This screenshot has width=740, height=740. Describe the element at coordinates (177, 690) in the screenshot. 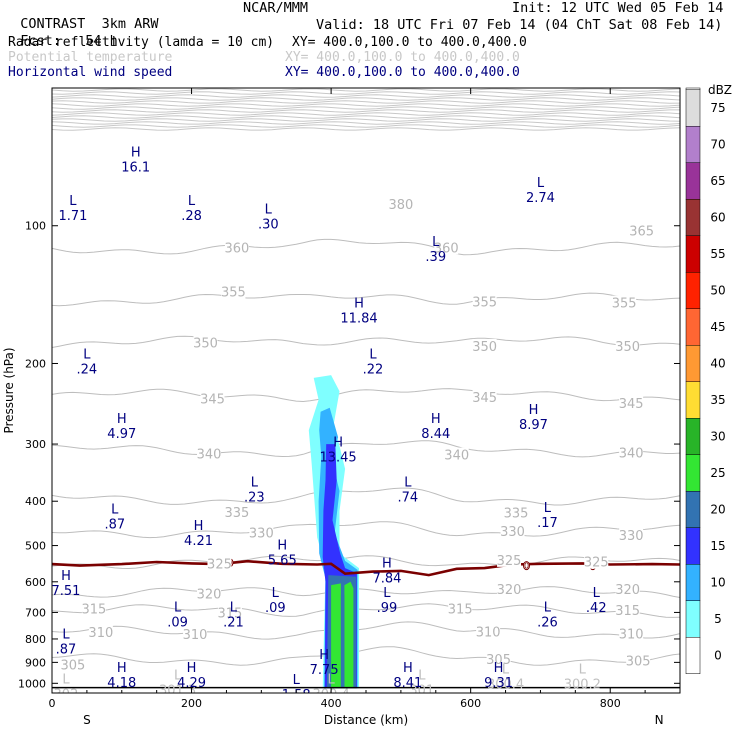

I see `theta-extremum-value: 301.3` at that location.